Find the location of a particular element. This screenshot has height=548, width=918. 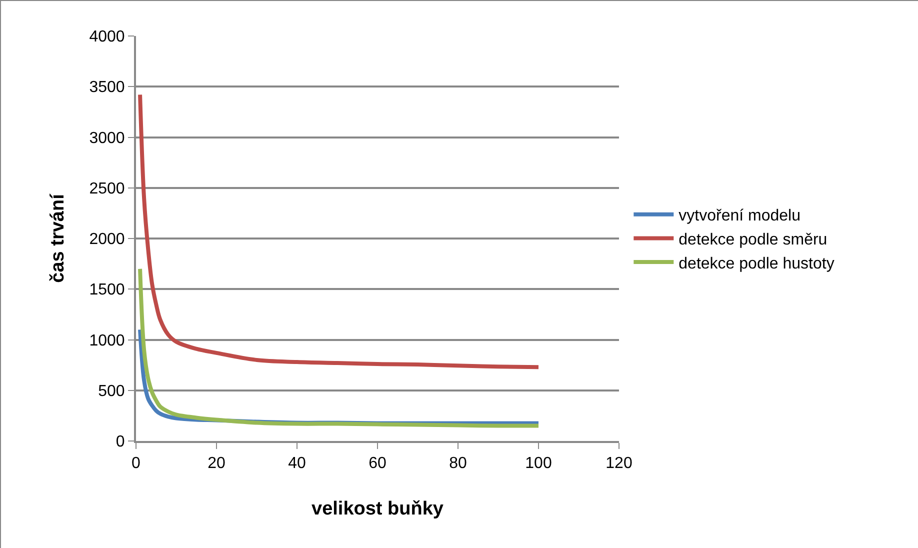

y-tick-label: 0 is located at coordinates (120, 442).